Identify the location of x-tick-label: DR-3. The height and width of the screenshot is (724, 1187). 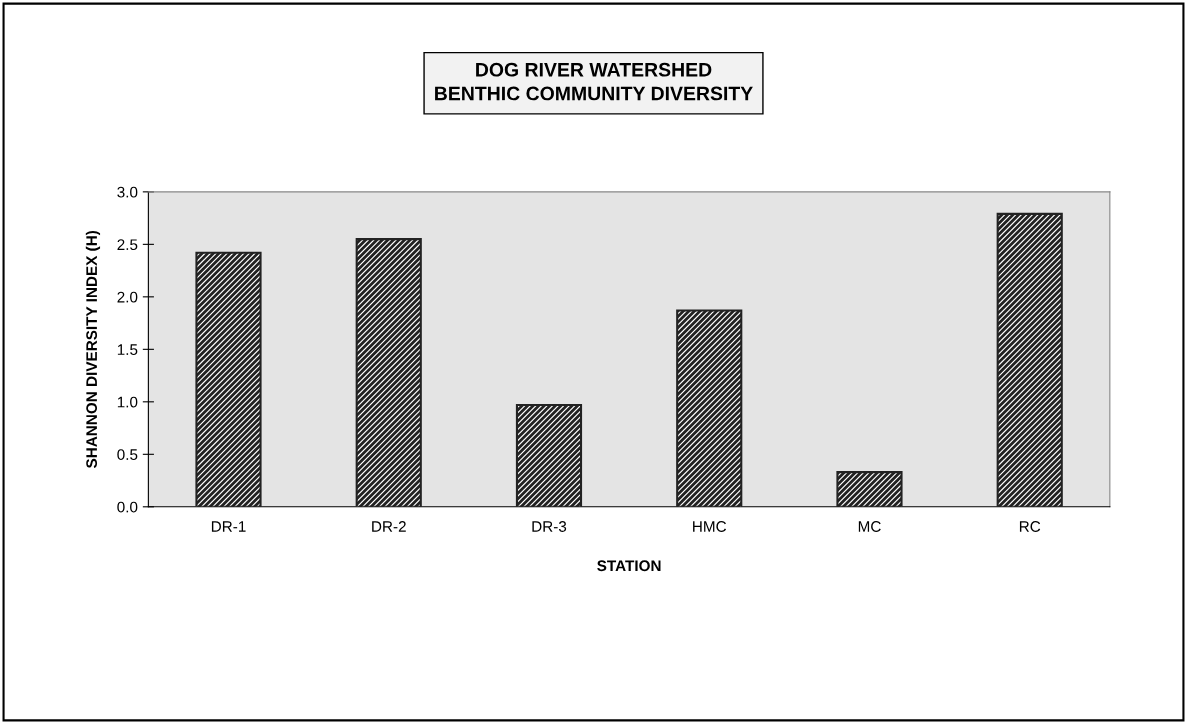
(549, 526).